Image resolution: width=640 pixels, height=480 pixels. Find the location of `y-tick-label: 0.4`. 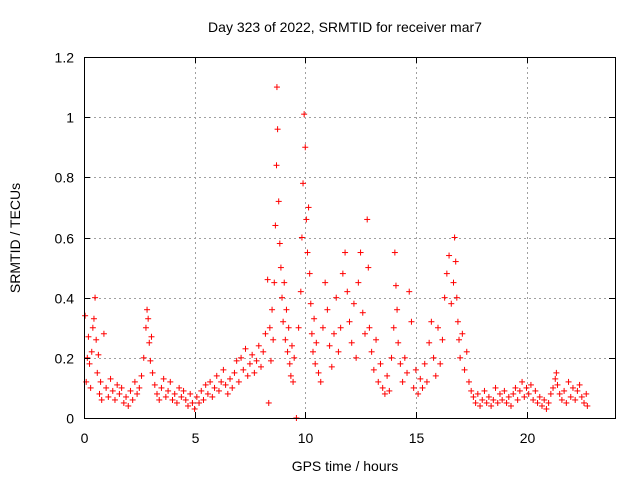

y-tick-label: 0.4 is located at coordinates (65, 299).